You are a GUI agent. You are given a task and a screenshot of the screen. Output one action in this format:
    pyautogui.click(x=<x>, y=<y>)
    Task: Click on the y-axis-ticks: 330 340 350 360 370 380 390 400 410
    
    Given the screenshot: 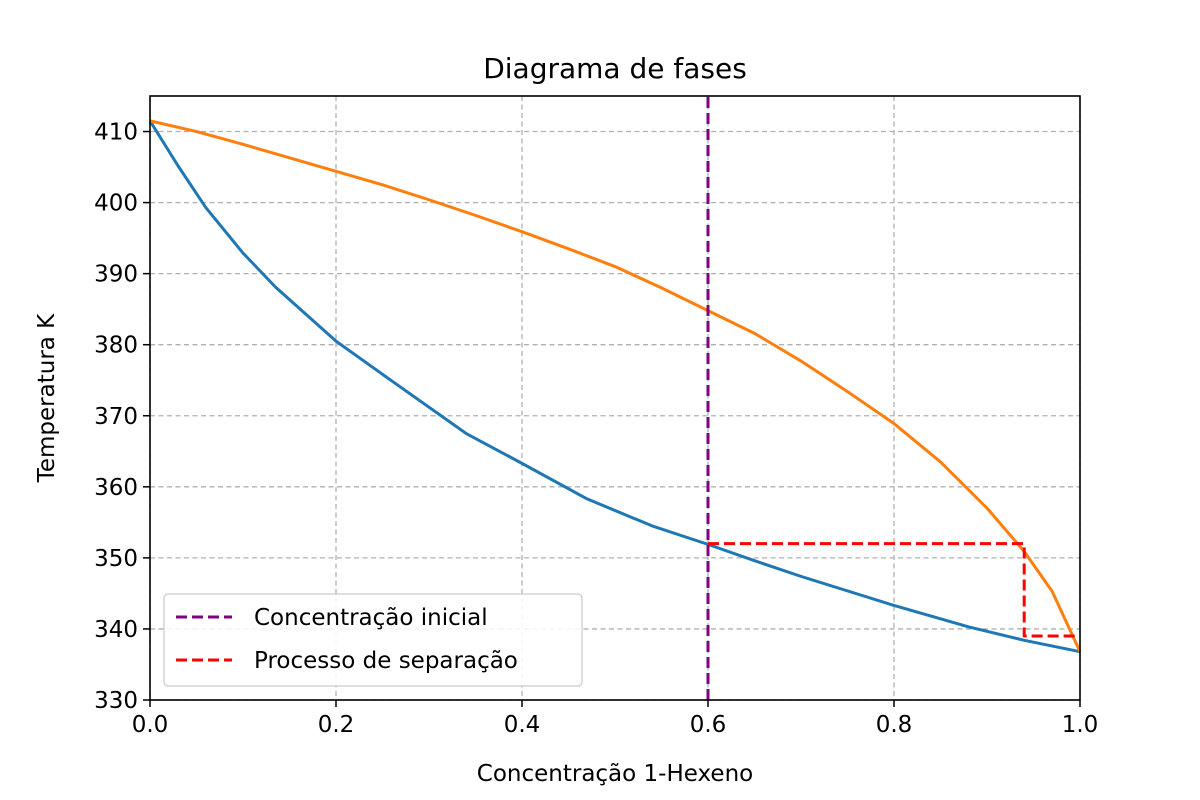 What is the action you would take?
    pyautogui.click(x=122, y=417)
    